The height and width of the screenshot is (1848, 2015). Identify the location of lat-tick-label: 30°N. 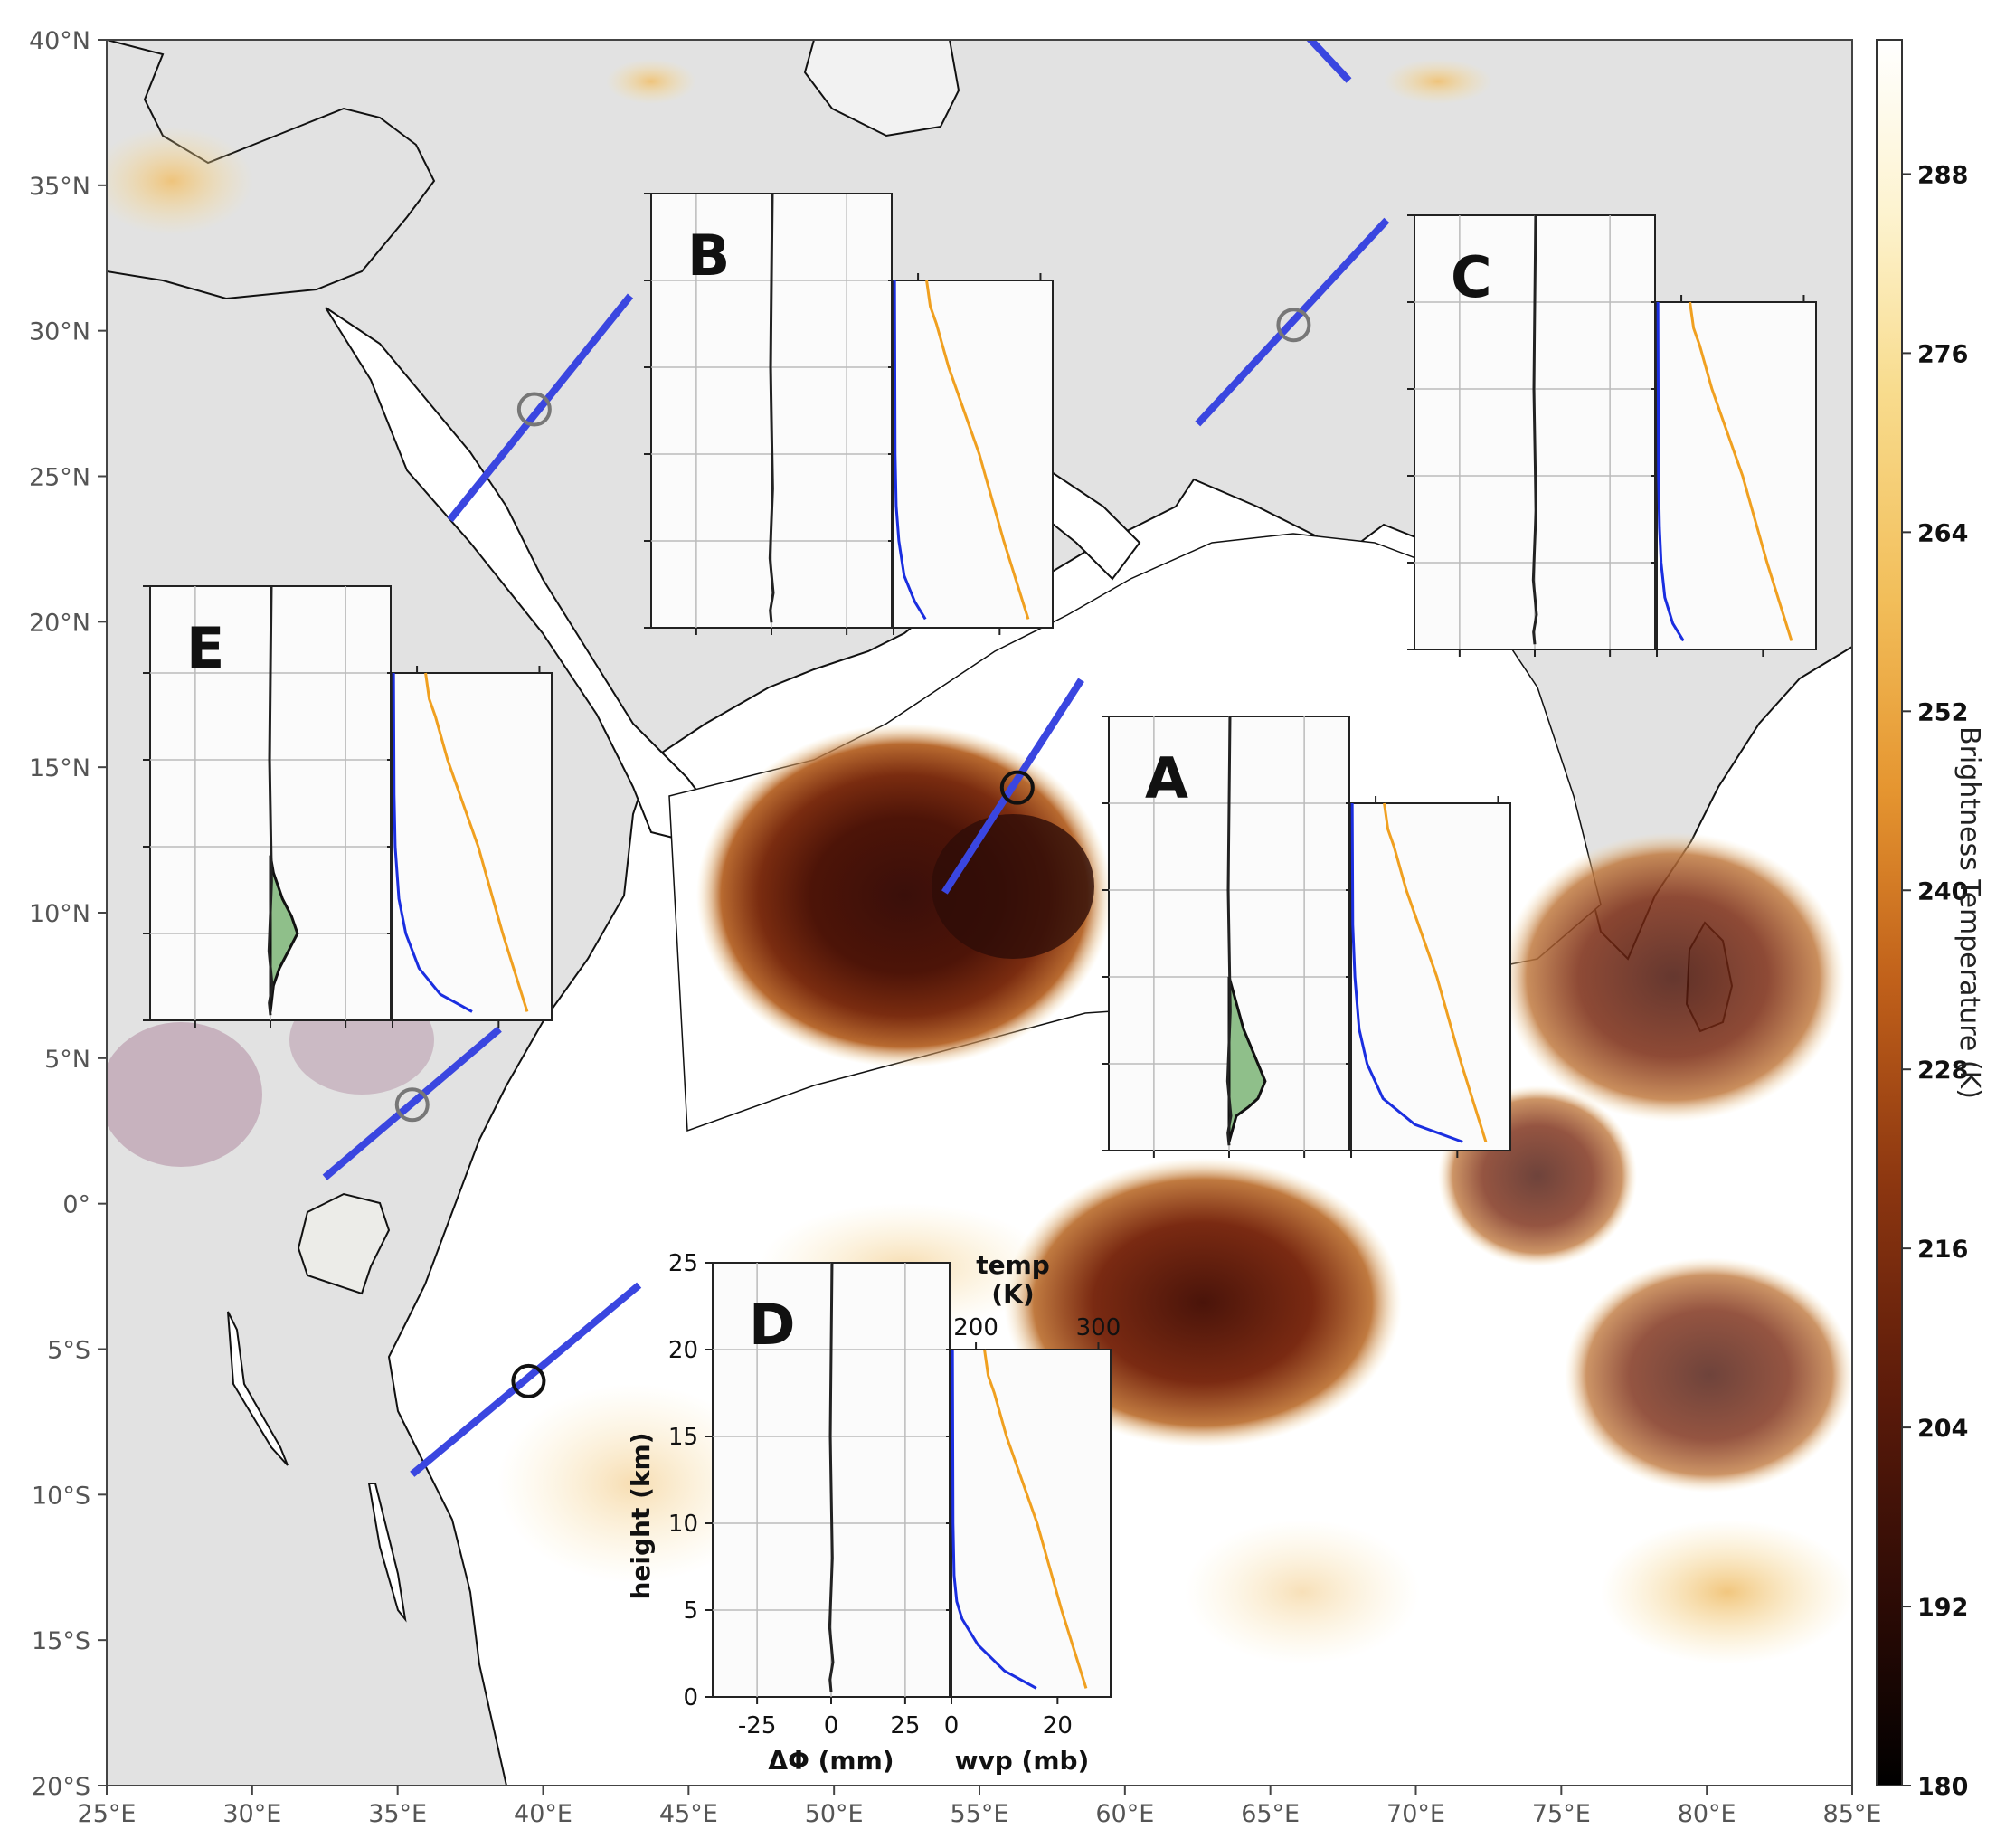
(59, 332).